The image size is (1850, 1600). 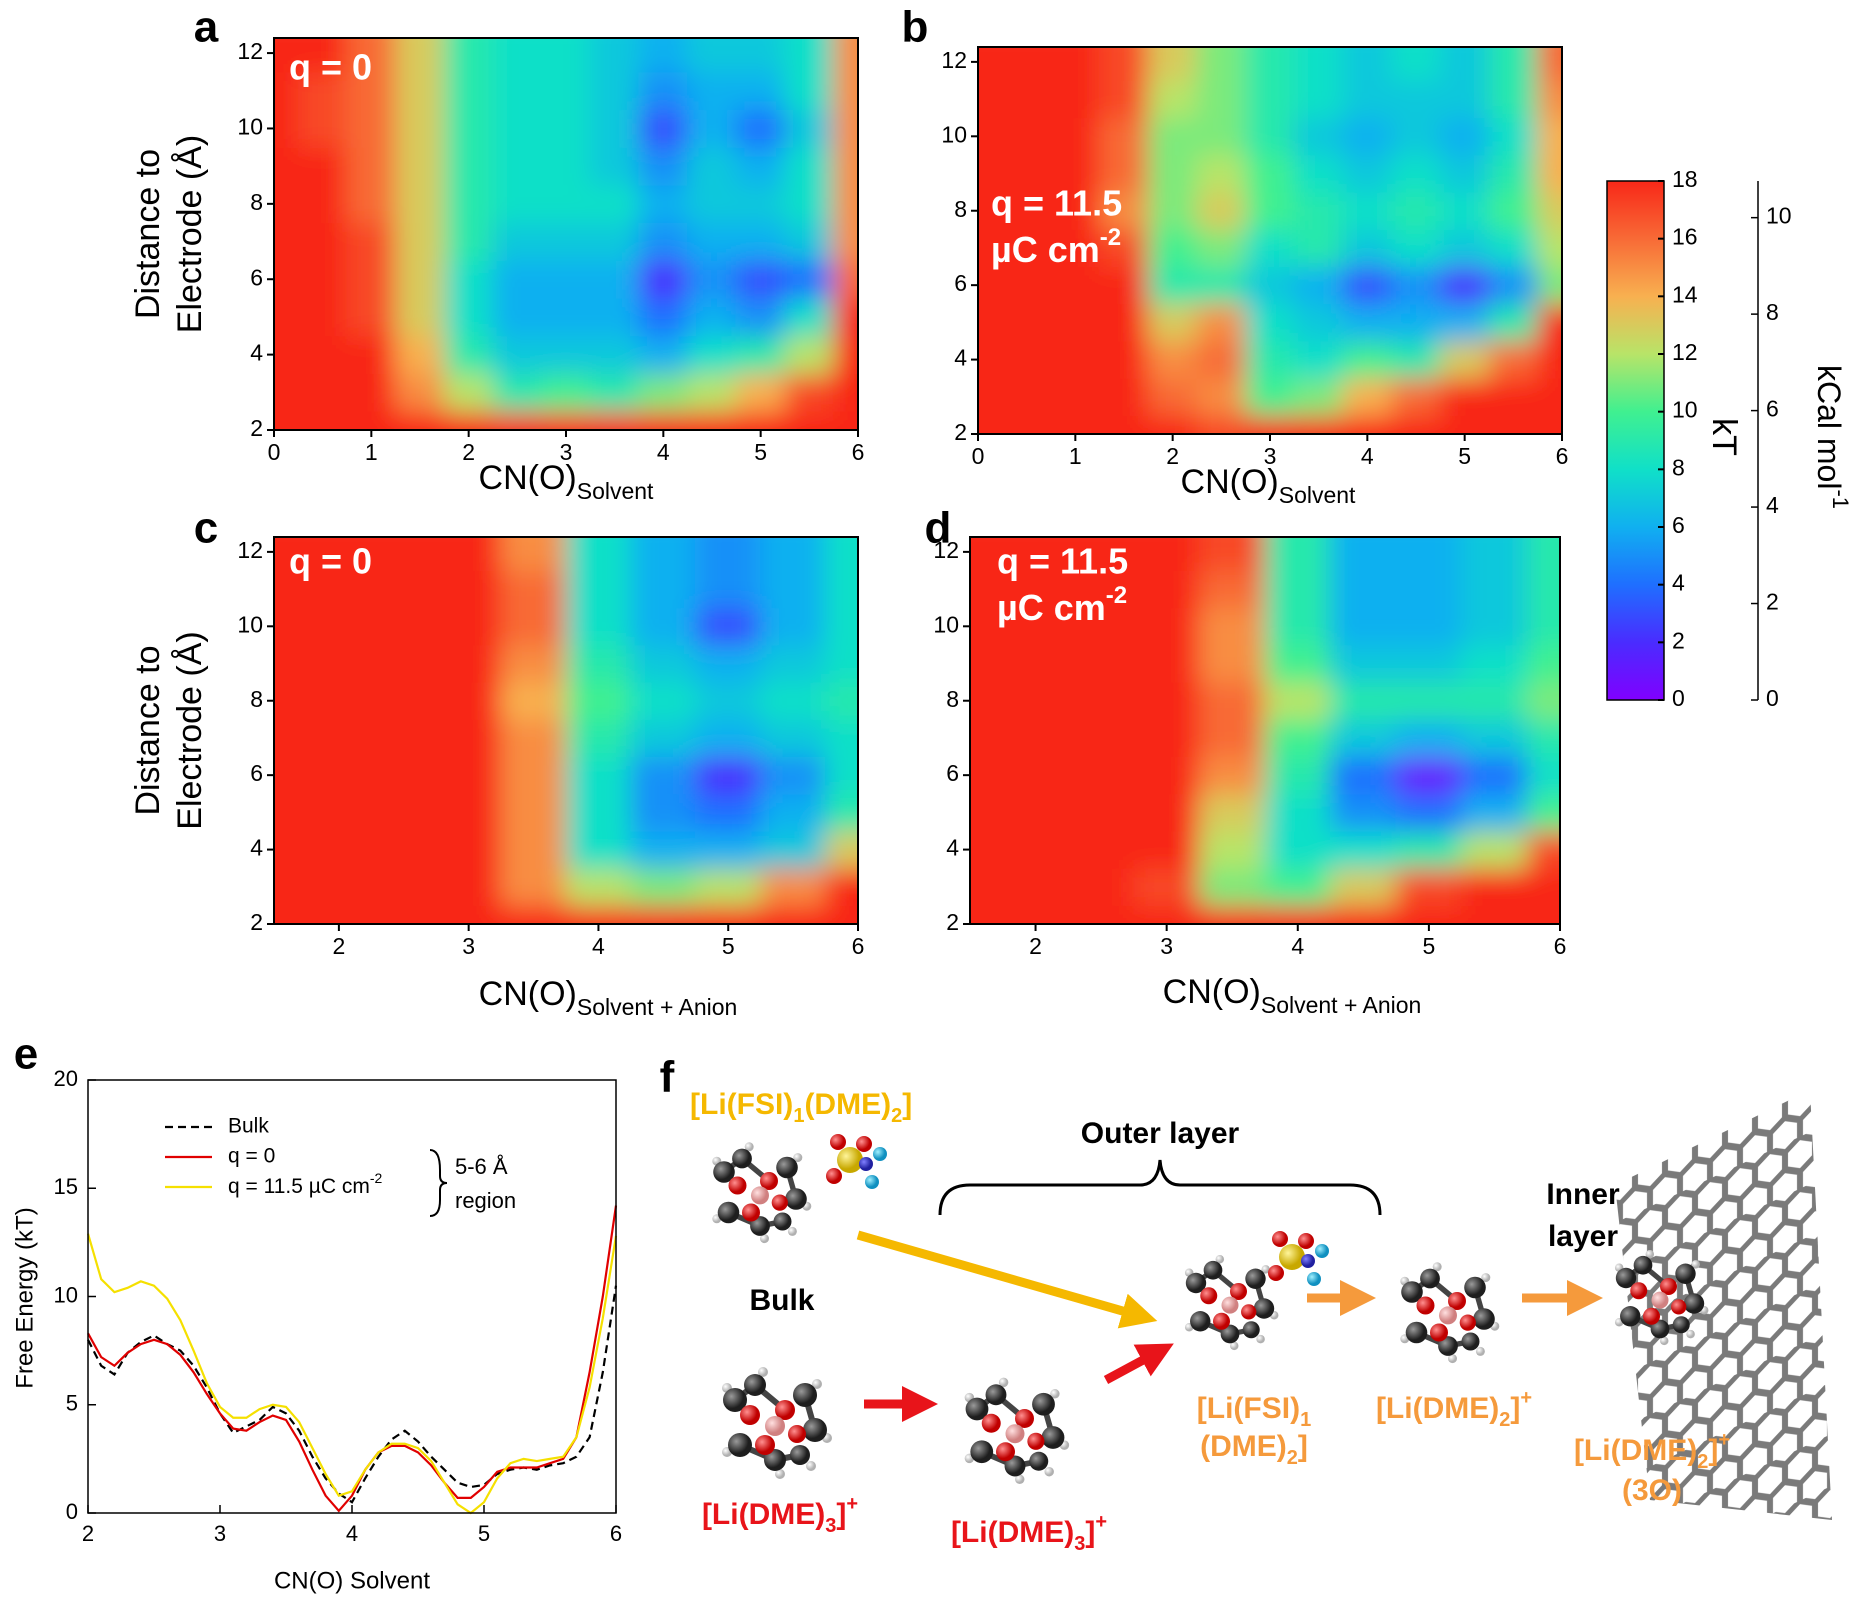 What do you see at coordinates (1772, 602) in the screenshot?
I see `y2-tick-label: 2` at bounding box center [1772, 602].